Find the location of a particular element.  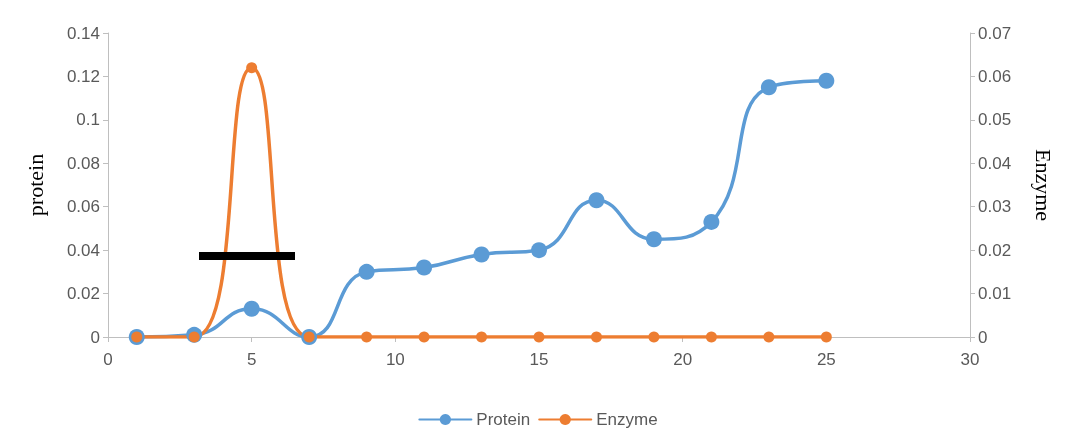

legend-label: Protein is located at coordinates (503, 419).